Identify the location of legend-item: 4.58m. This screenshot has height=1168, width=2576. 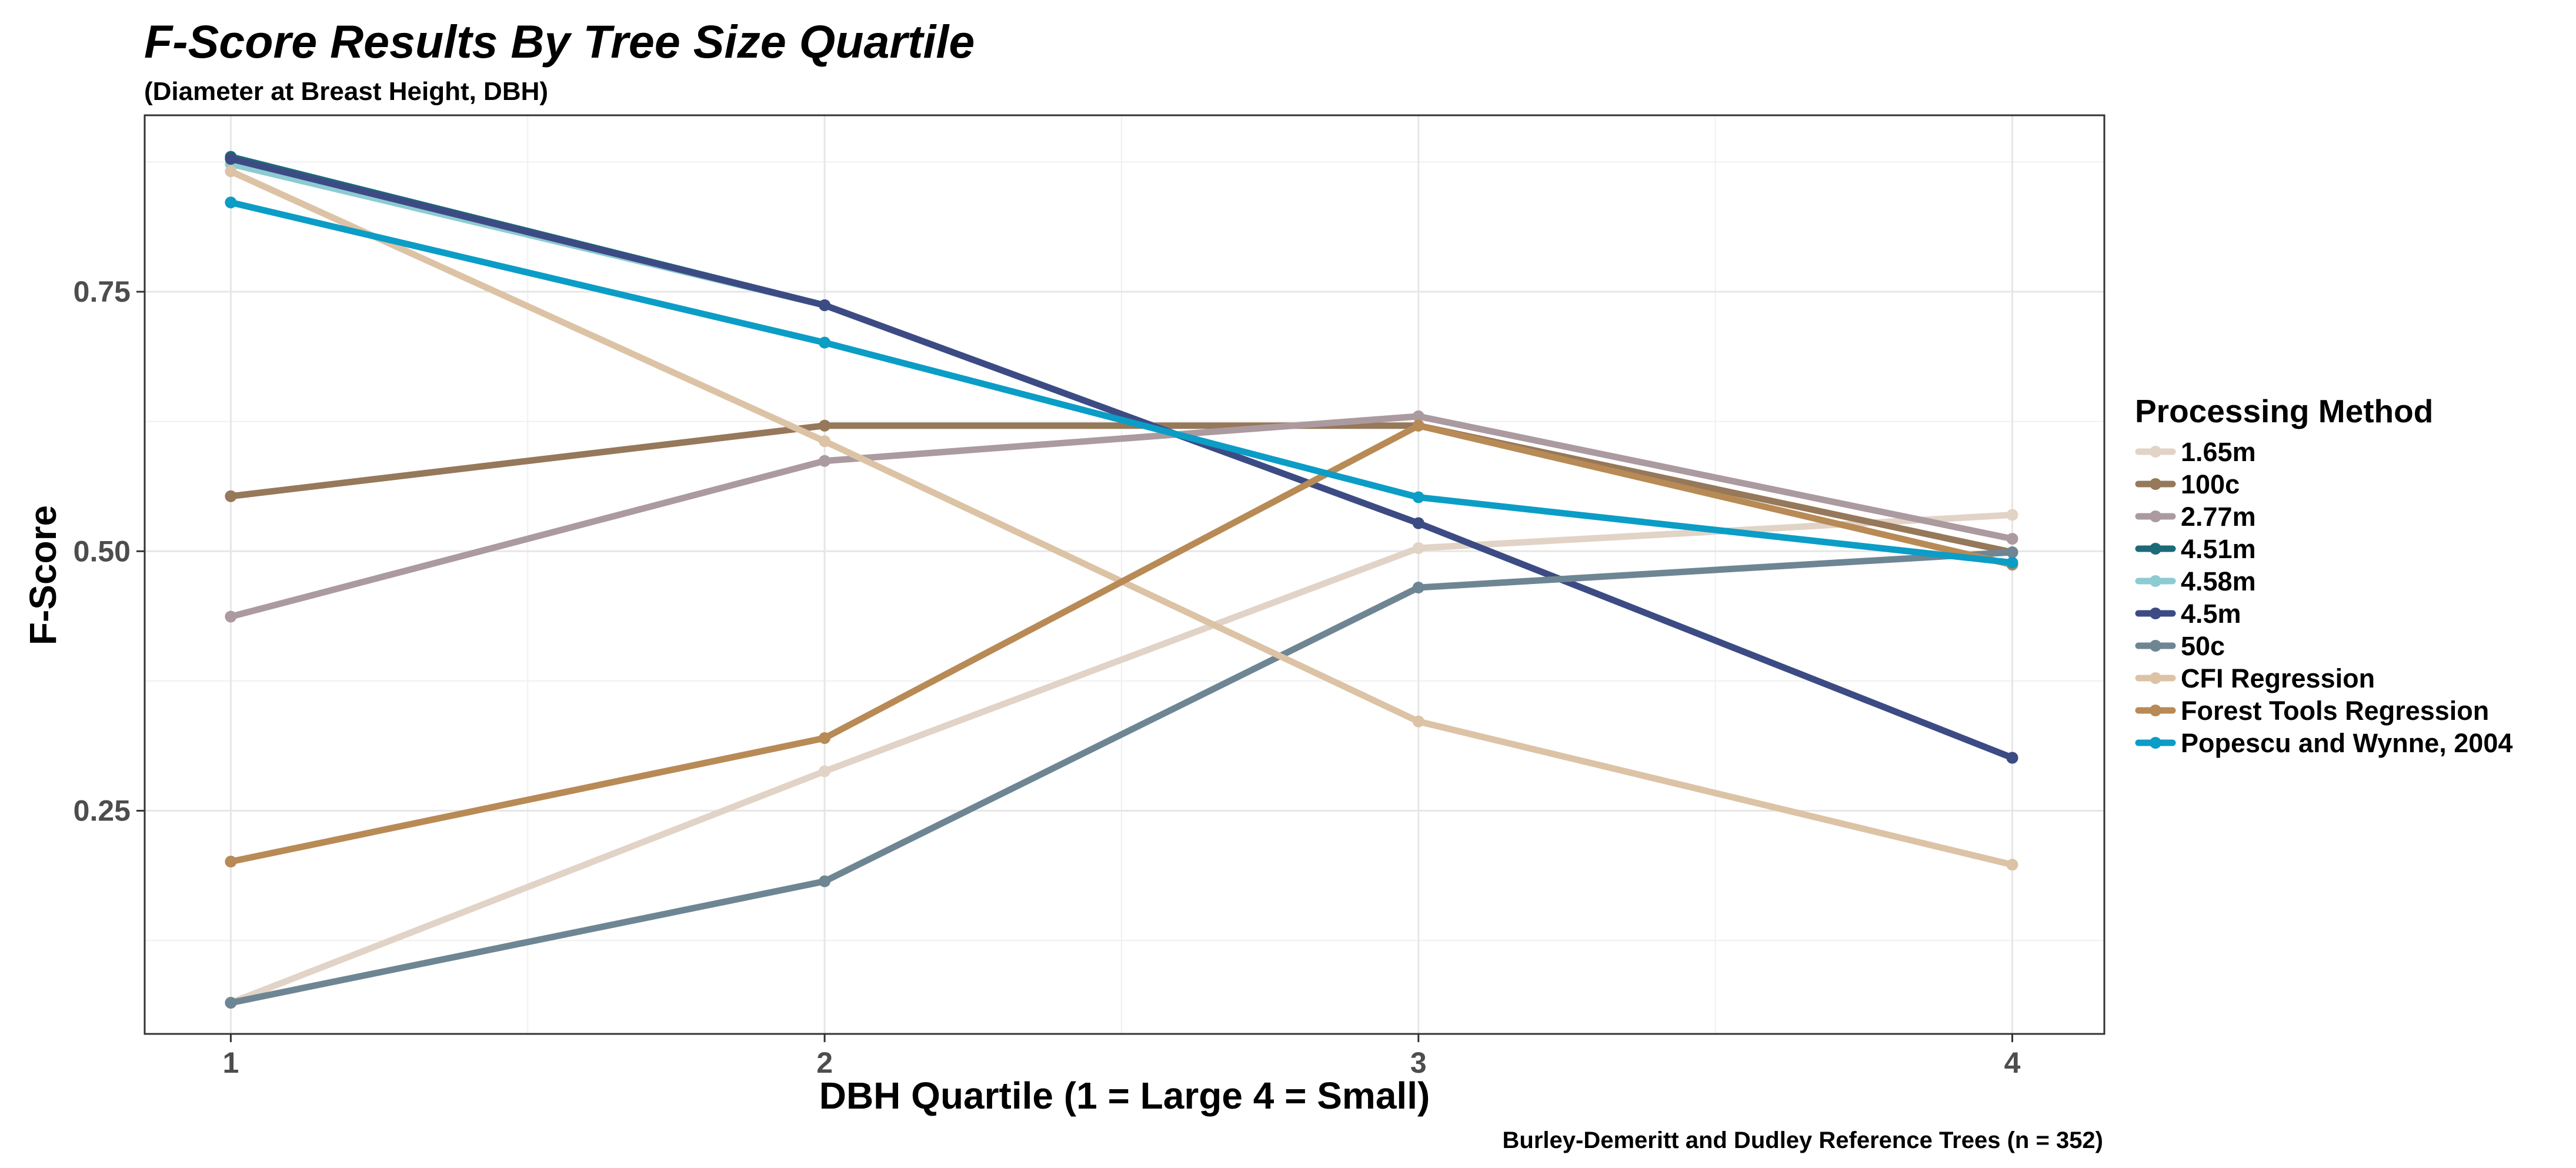
(2195, 581).